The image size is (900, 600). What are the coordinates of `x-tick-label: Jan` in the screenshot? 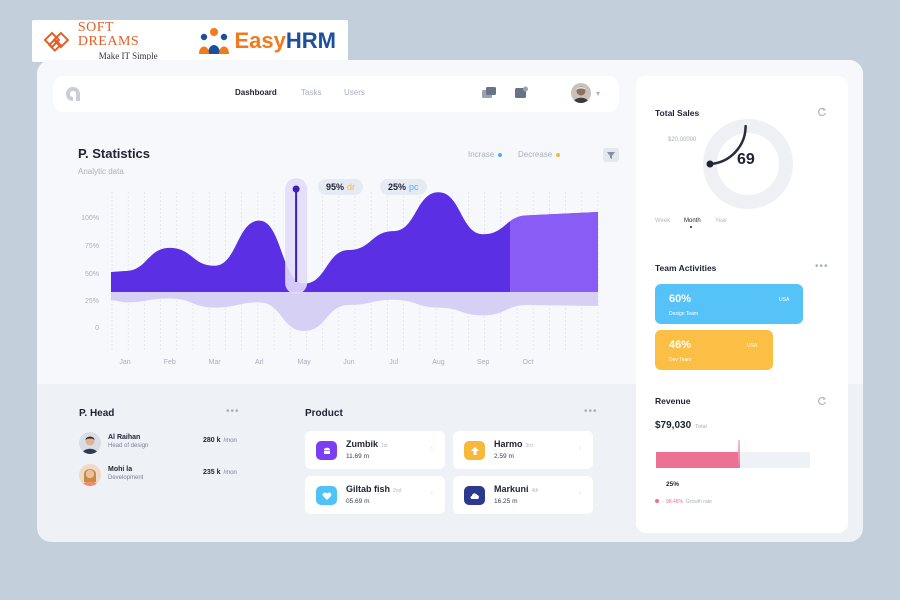 It's located at (124, 362).